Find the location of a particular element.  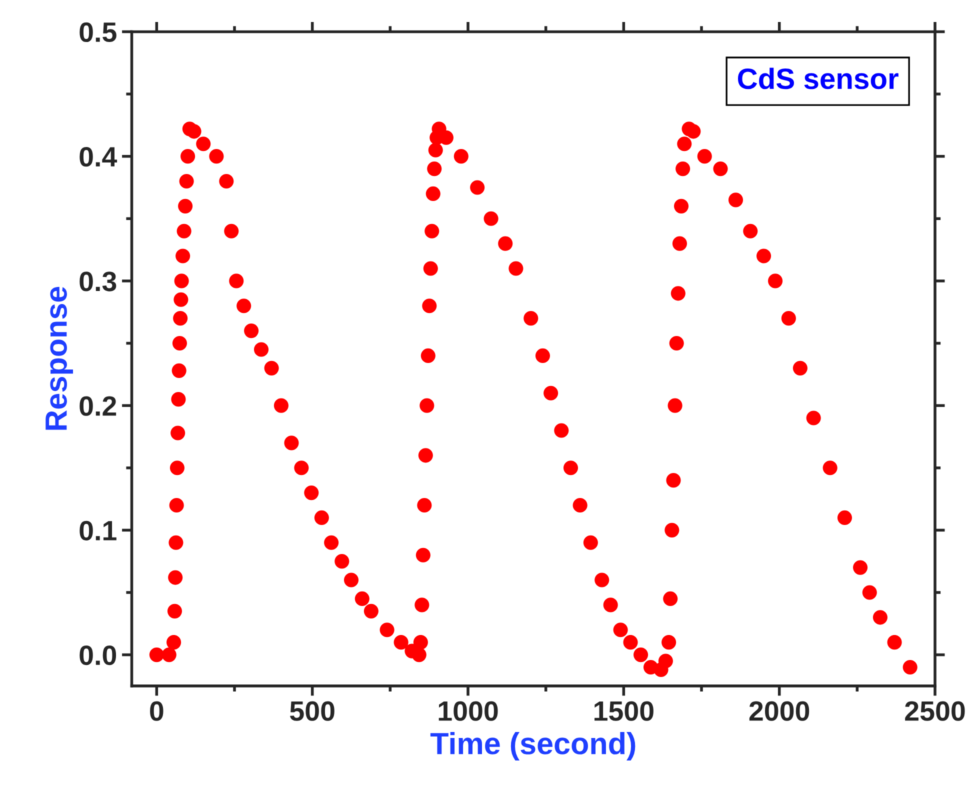

x-tick-label: 1500 is located at coordinates (624, 711).